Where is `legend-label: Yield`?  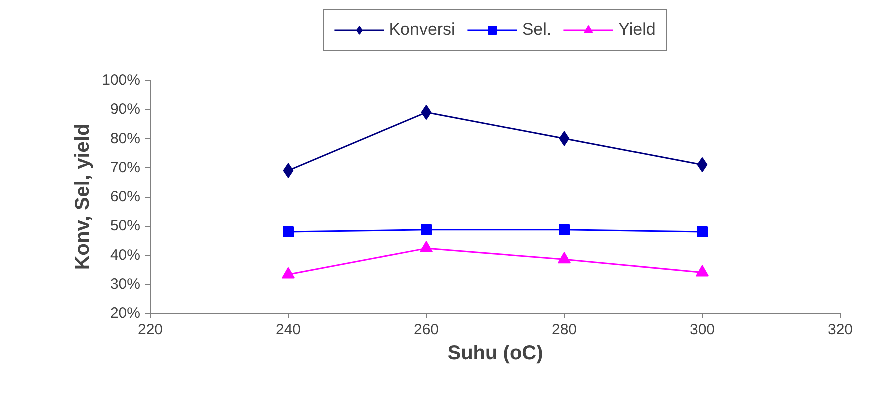
legend-label: Yield is located at coordinates (637, 30).